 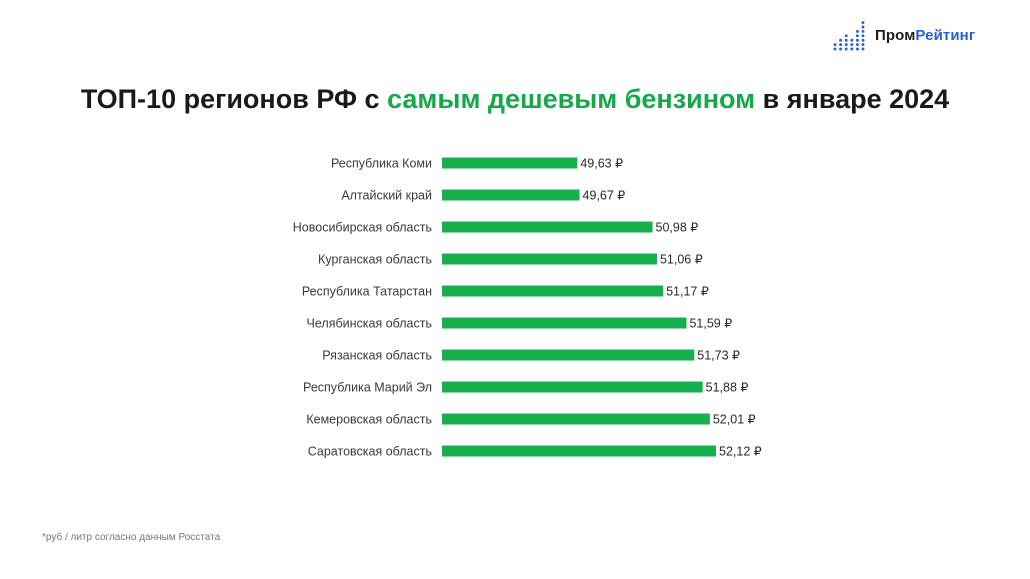 I want to click on value-label: 49,63 ₽, so click(x=601, y=164).